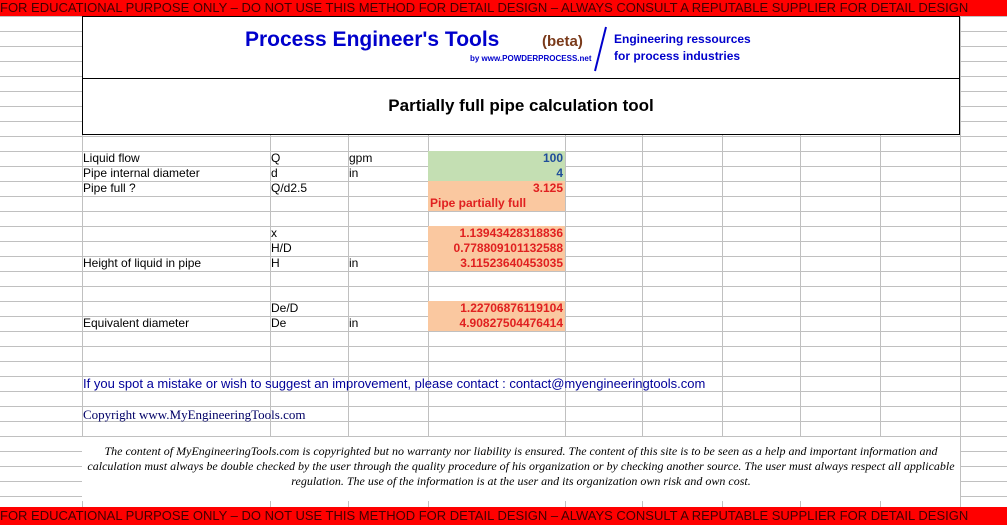 The image size is (1007, 525). I want to click on copyright: Copyright www.MyEngineeringTools.com, so click(194, 414).